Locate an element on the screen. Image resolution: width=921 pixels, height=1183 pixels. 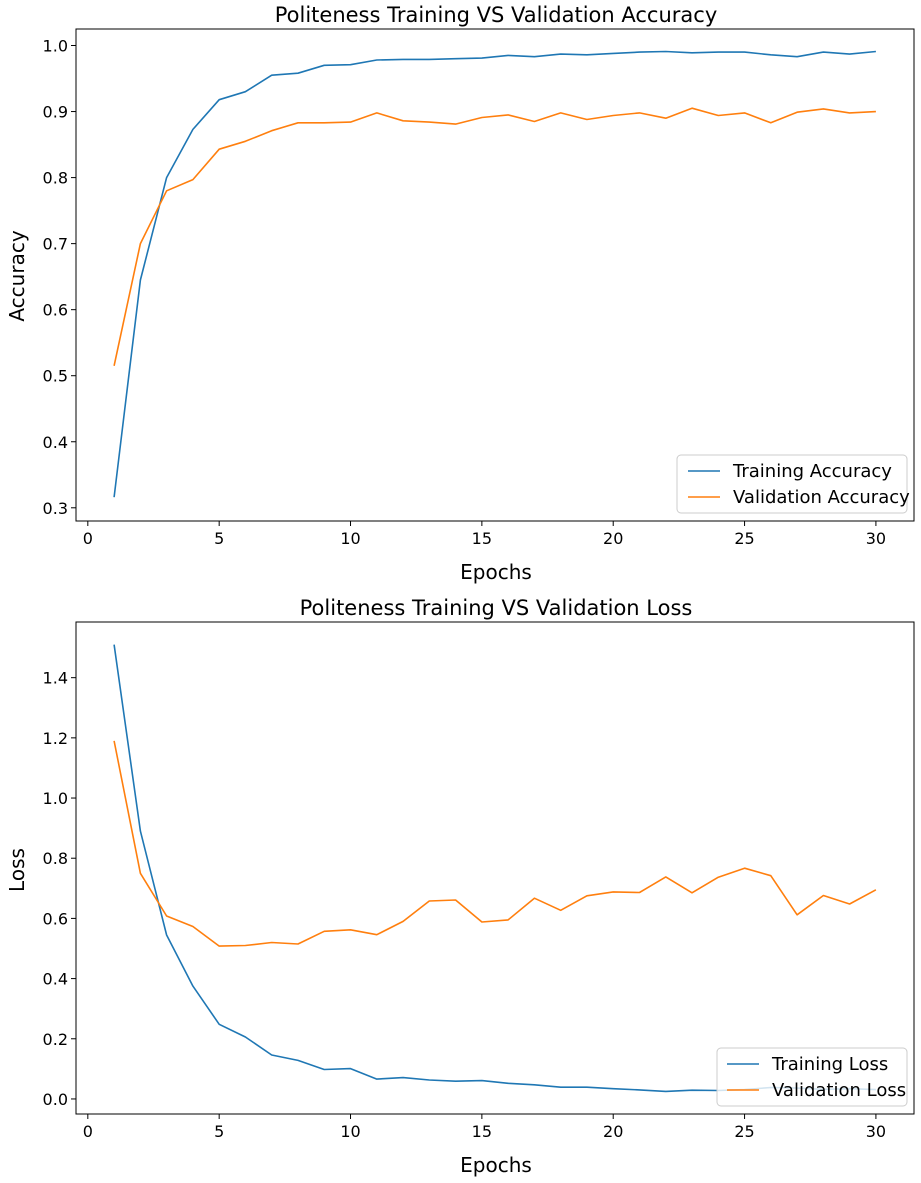
chart-title: Politeness Training VS Validation Loss is located at coordinates (496, 608).